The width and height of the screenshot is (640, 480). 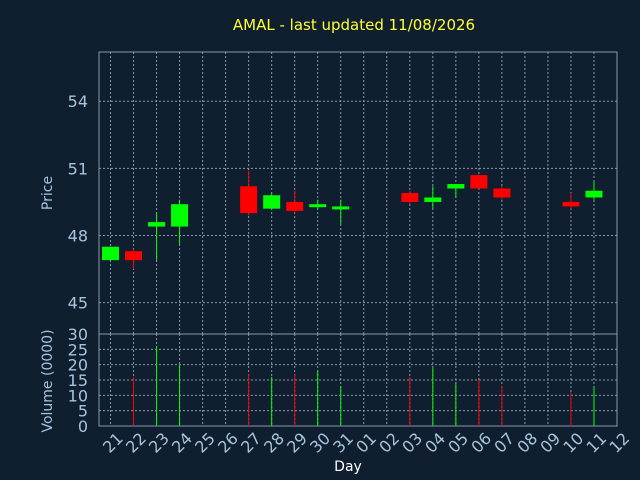 I want to click on volume-bars, so click(x=364, y=386).